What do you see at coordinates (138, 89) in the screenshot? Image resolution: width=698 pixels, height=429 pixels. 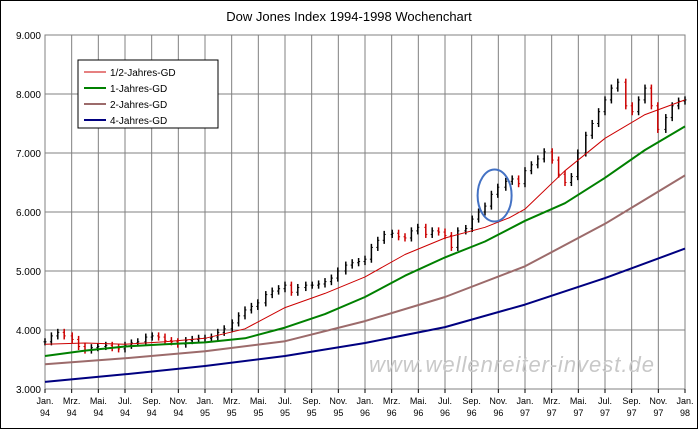 I see `legend-label: 1-Jahres-GD` at bounding box center [138, 89].